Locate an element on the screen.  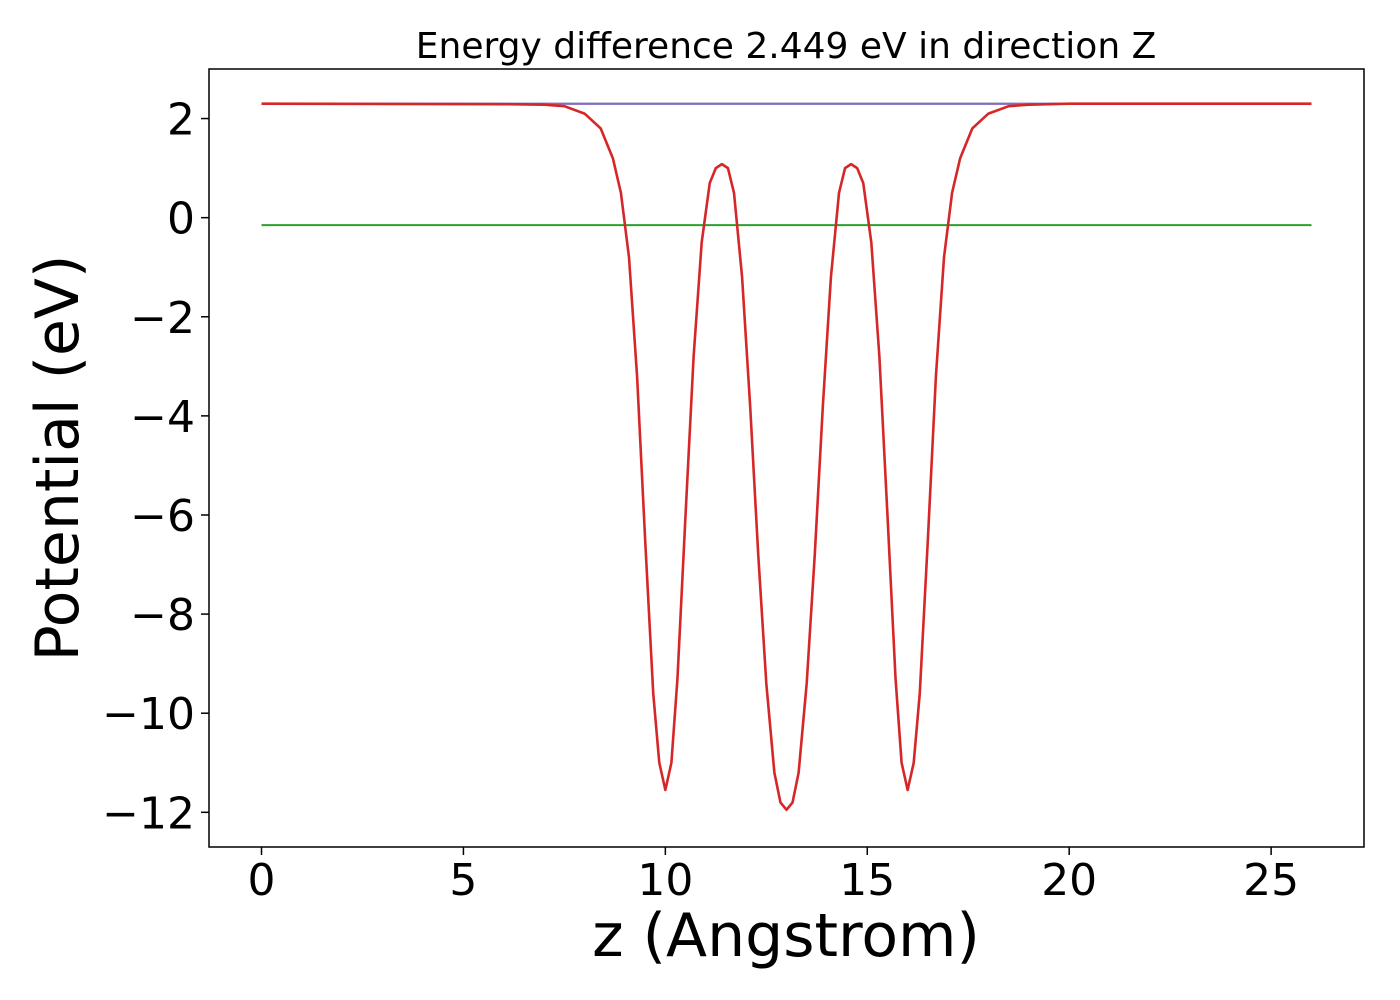
x-axis-label: z (Angstrom) is located at coordinates (786, 936).